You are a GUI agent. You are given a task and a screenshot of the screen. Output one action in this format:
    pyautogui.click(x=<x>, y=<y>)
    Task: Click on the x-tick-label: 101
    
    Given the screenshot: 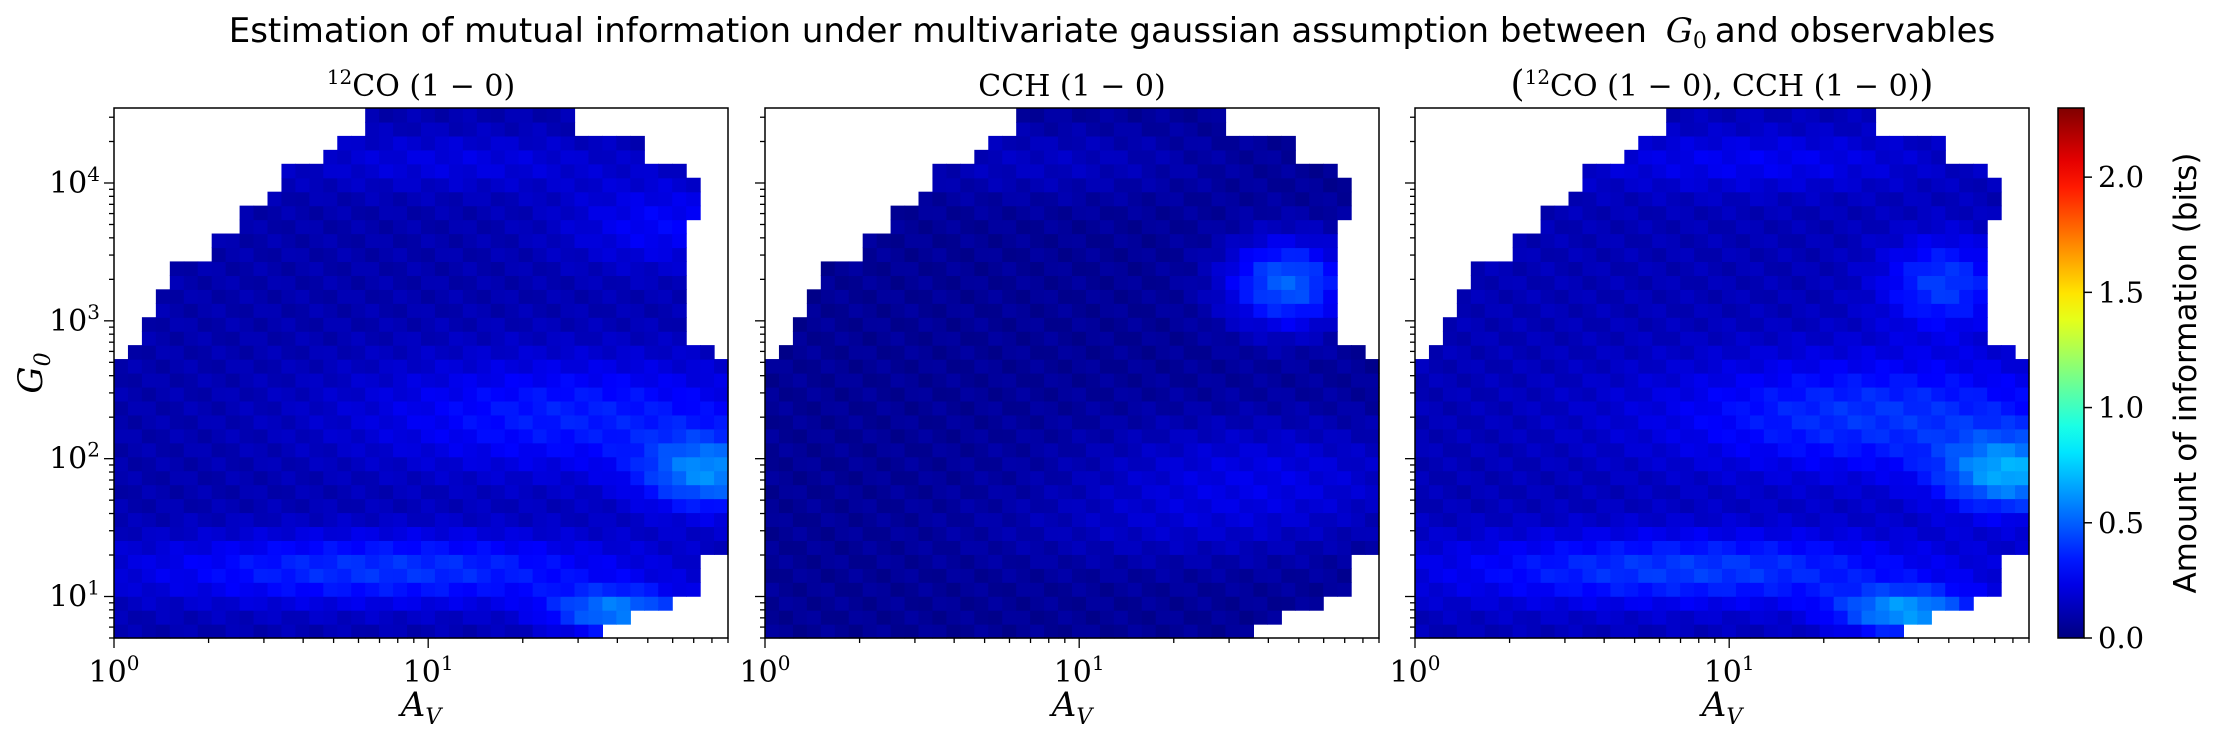 What is the action you would take?
    pyautogui.click(x=1079, y=670)
    